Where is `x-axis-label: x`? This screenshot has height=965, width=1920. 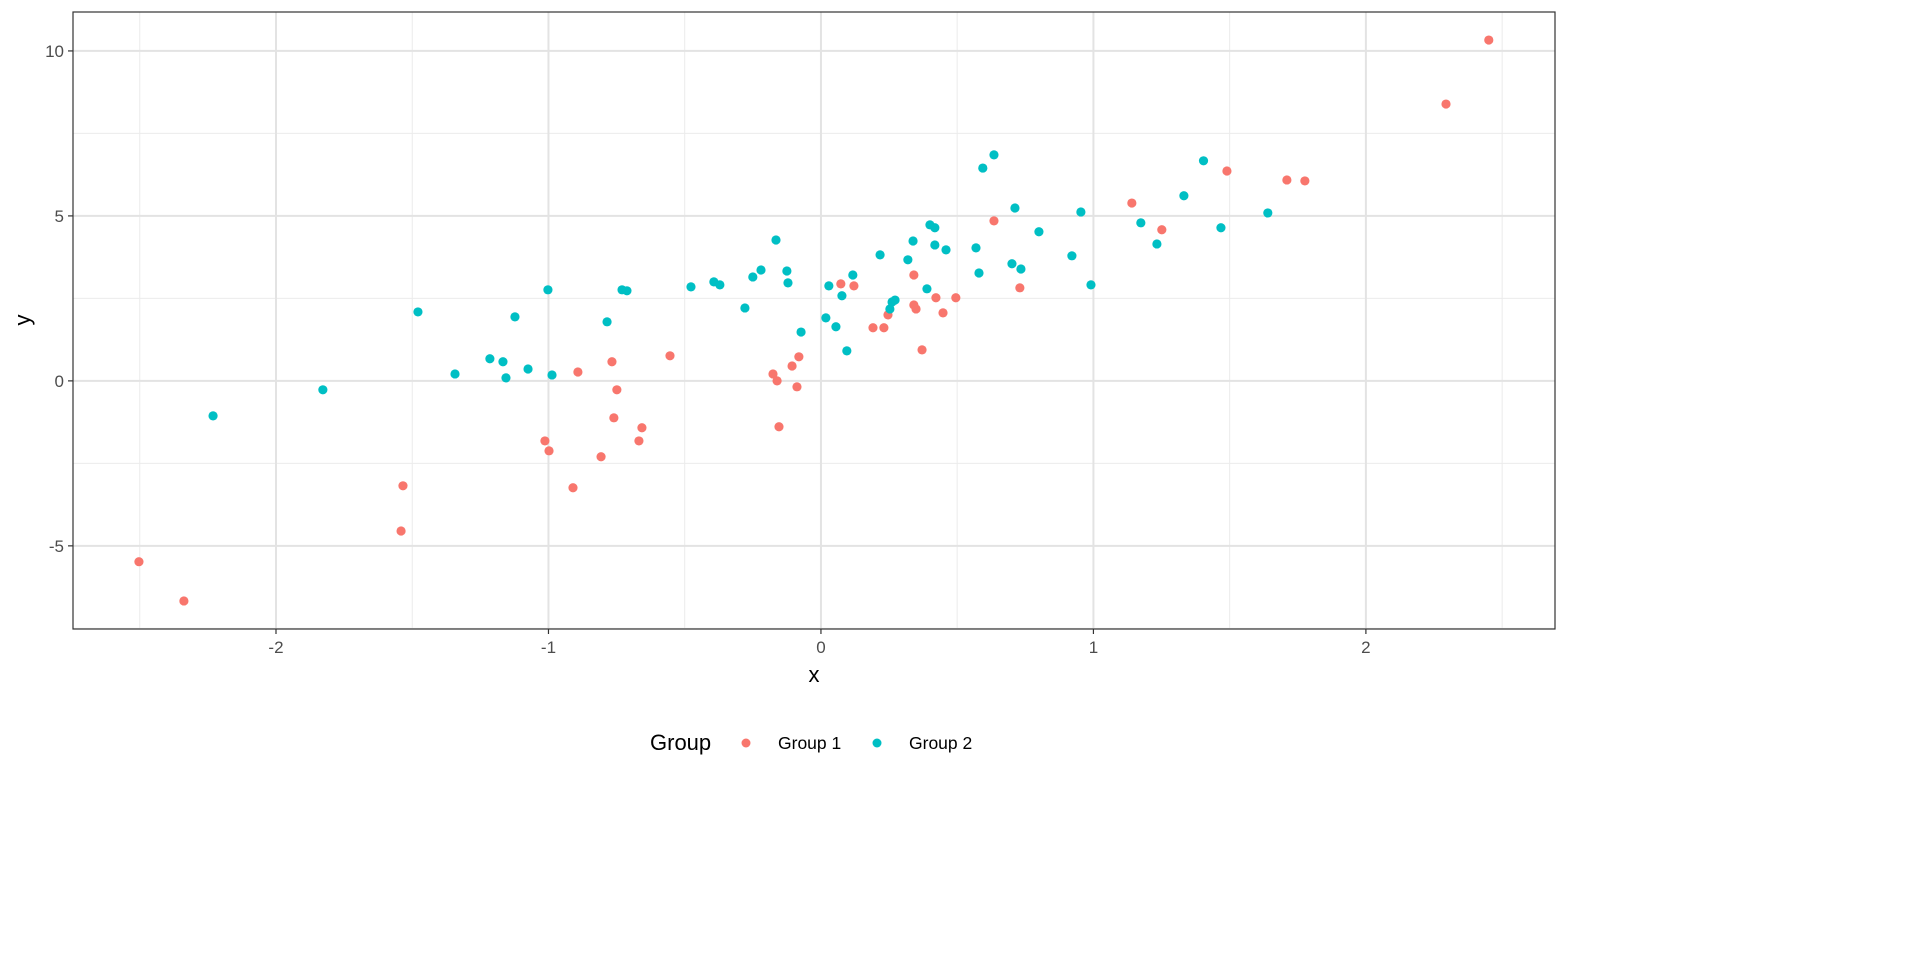 x-axis-label: x is located at coordinates (814, 674).